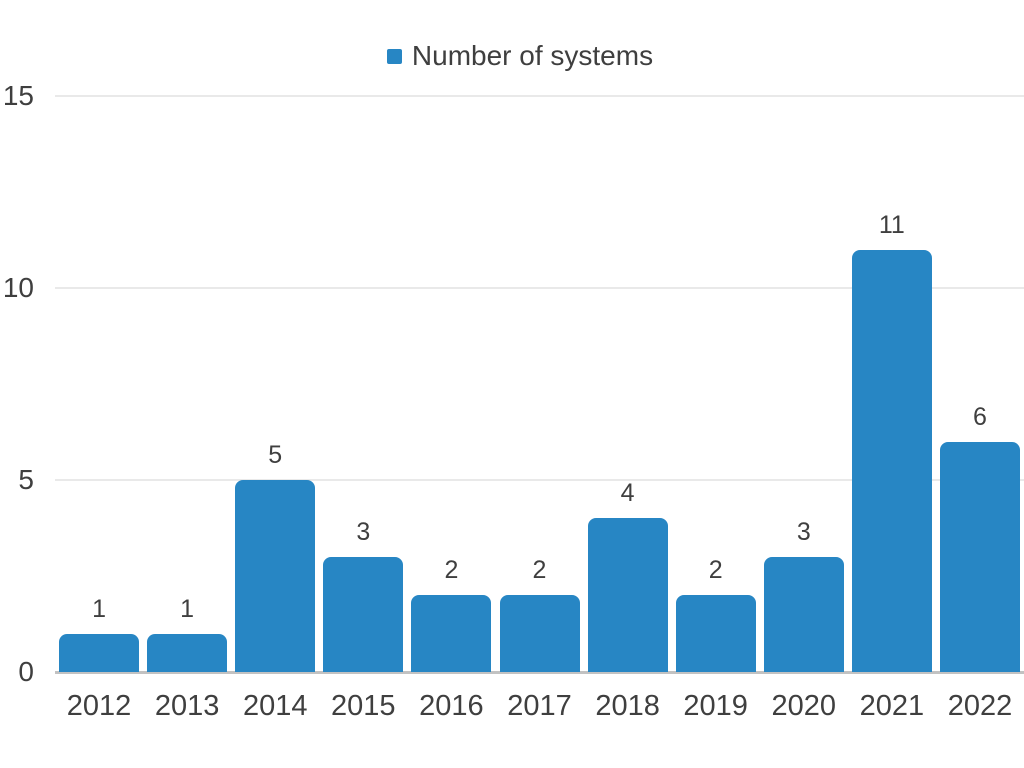 The image size is (1024, 768). What do you see at coordinates (18, 287) in the screenshot?
I see `y-axis-tick-label: 10` at bounding box center [18, 287].